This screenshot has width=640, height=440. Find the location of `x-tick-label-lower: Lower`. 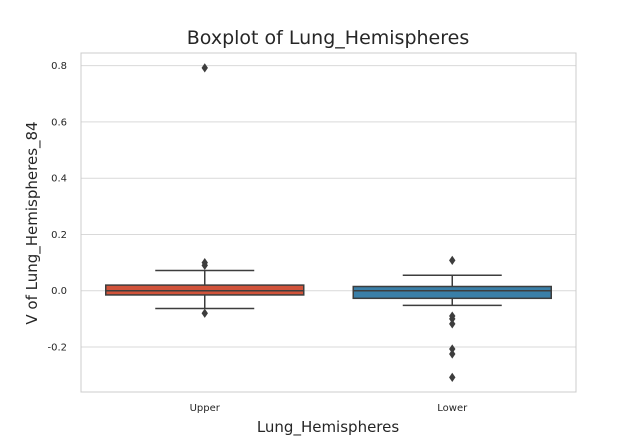

x-tick-label-lower: Lower is located at coordinates (452, 408).